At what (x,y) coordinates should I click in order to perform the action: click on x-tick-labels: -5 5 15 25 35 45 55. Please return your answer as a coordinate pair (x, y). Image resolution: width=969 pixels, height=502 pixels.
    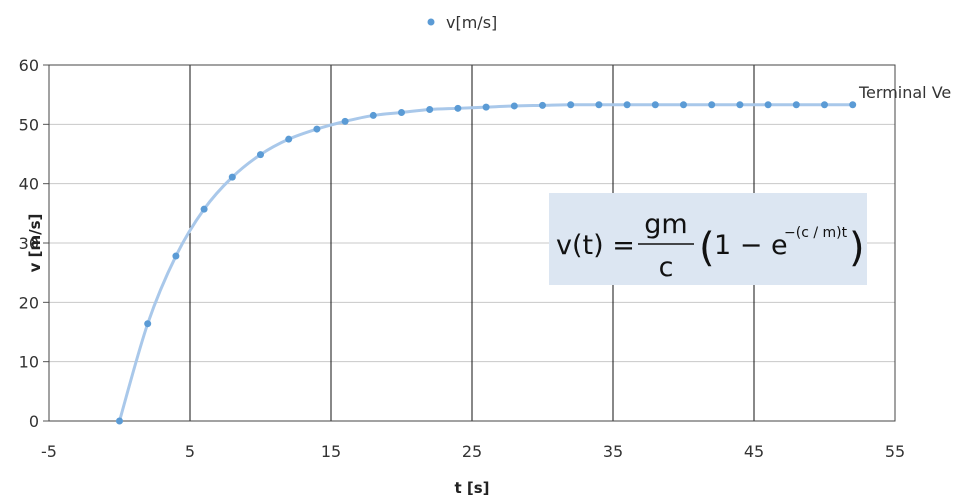
    Looking at the image, I should click on (473, 451).